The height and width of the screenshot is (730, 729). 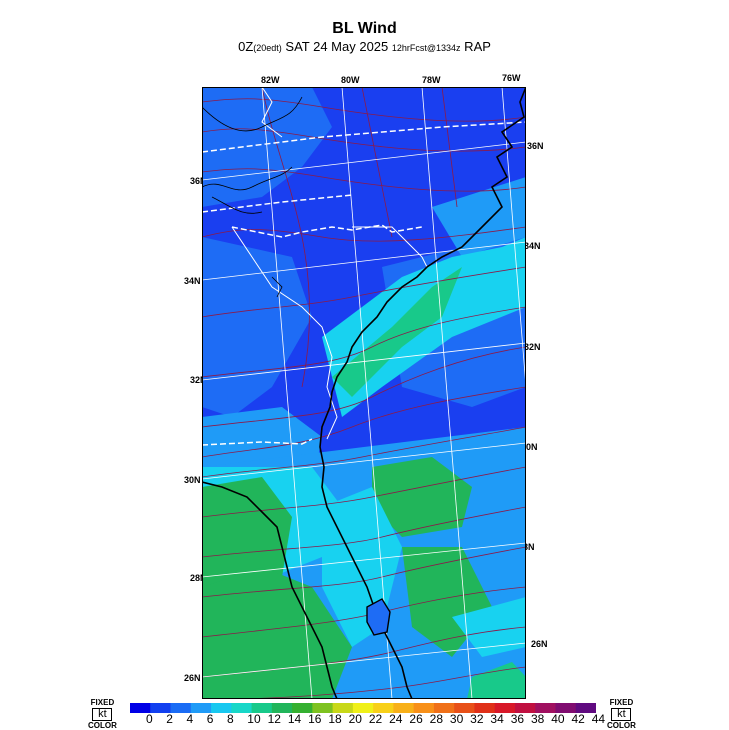 I want to click on colorbar-tick-label: 6, so click(x=210, y=719).